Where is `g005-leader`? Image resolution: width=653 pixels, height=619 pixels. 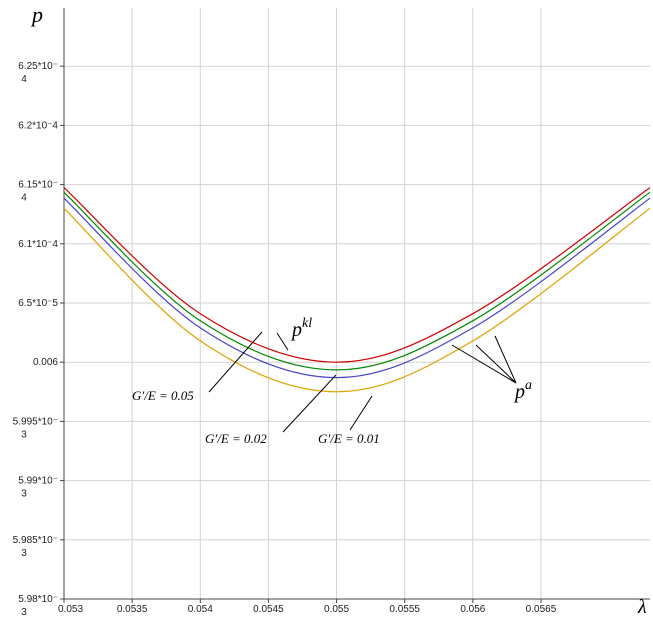
g005-leader is located at coordinates (235, 362).